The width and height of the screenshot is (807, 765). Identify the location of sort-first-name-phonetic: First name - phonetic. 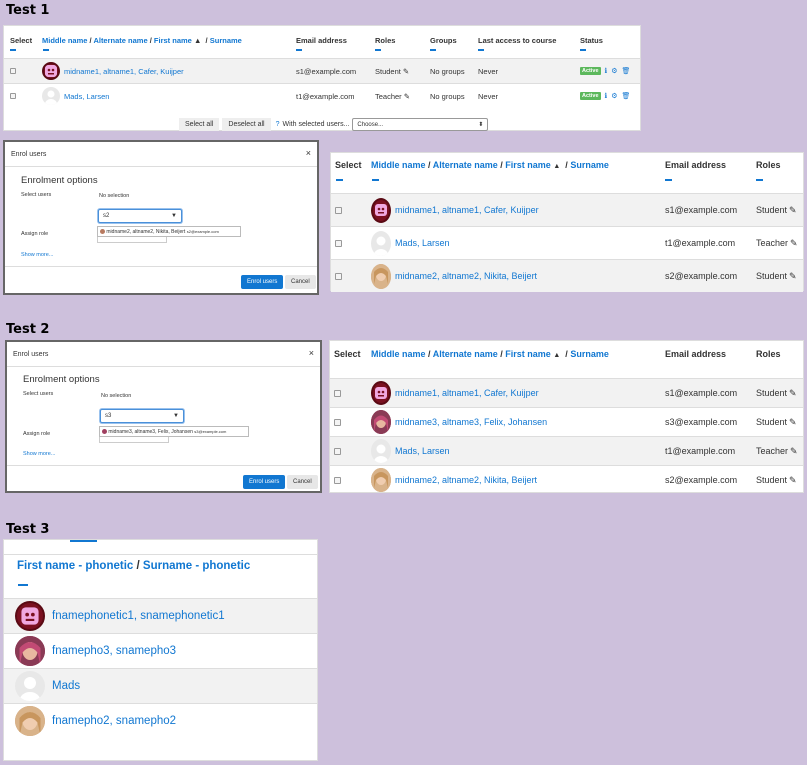
(75, 566).